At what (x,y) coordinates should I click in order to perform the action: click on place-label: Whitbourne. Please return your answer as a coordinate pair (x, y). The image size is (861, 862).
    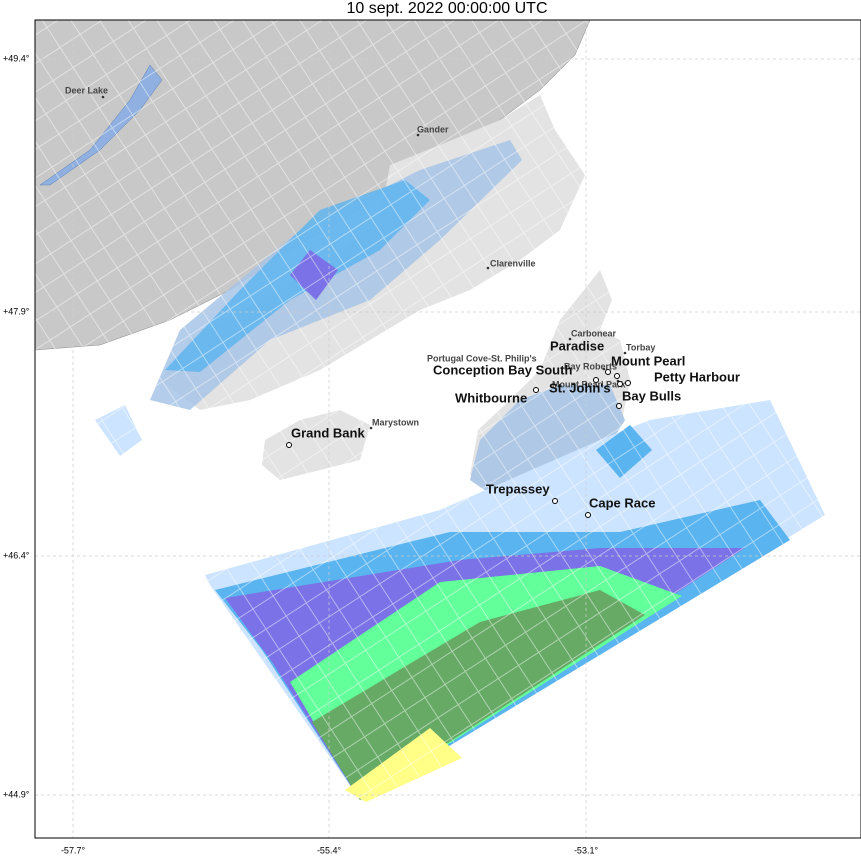
    Looking at the image, I should click on (491, 397).